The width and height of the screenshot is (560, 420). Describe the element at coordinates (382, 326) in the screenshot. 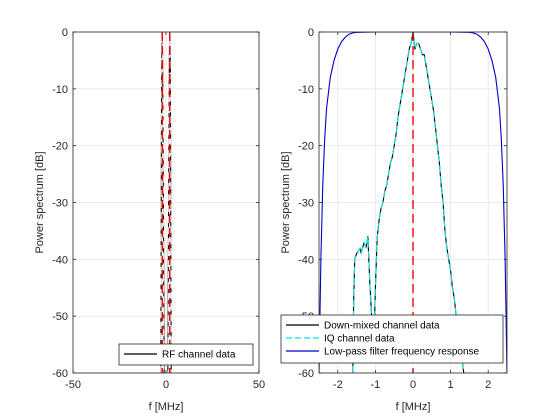

I see `legend-label: Down-mixed channel data` at that location.